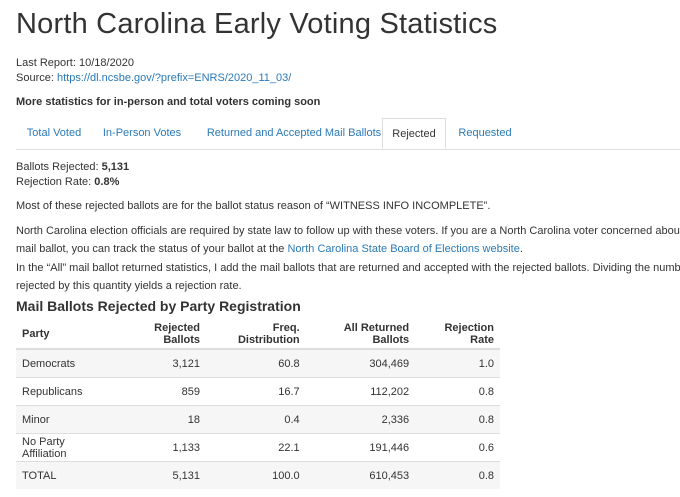 The image size is (680, 497). Describe the element at coordinates (360, 475) in the screenshot. I see `cell-all-returned-ballots: 610,453` at that location.